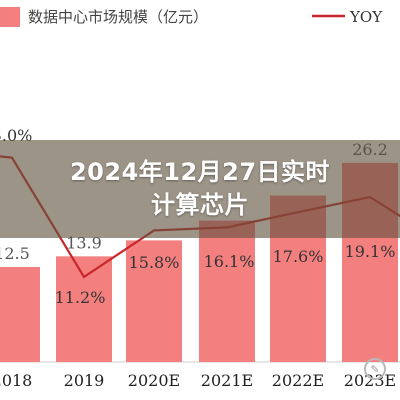  I want to click on category-label-2018: 2018, so click(16, 380).